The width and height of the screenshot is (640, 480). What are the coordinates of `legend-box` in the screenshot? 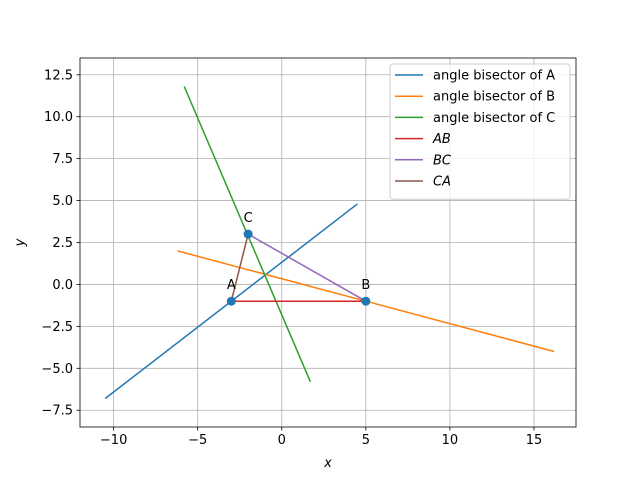 It's located at (480, 131).